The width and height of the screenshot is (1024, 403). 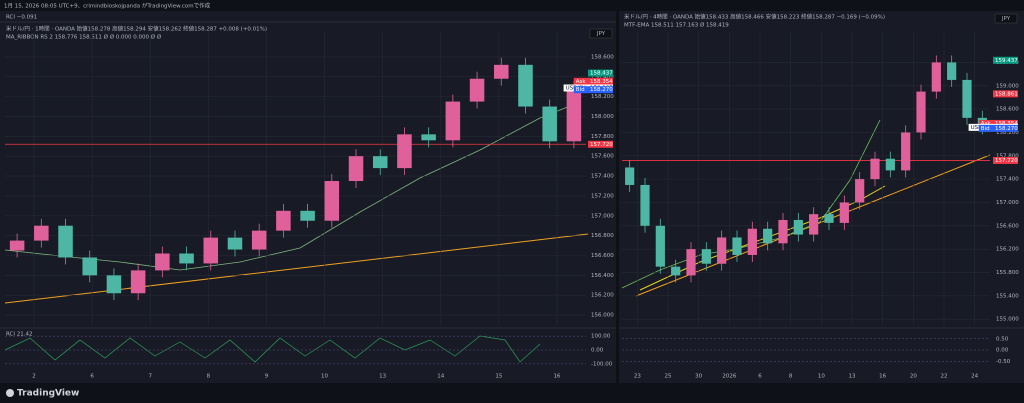 I want to click on x-tick-label: 6, so click(x=760, y=377).